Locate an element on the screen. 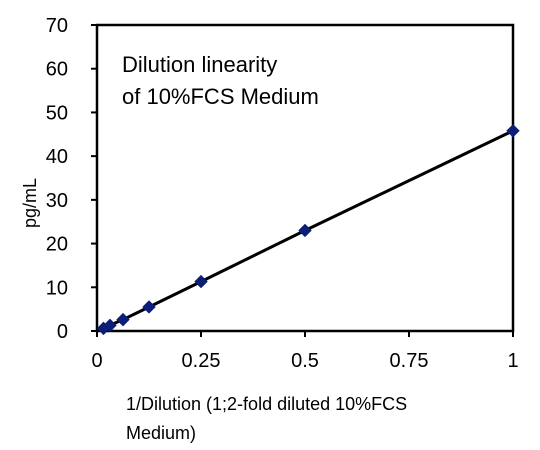  x-tick-label: 1 is located at coordinates (512, 361).